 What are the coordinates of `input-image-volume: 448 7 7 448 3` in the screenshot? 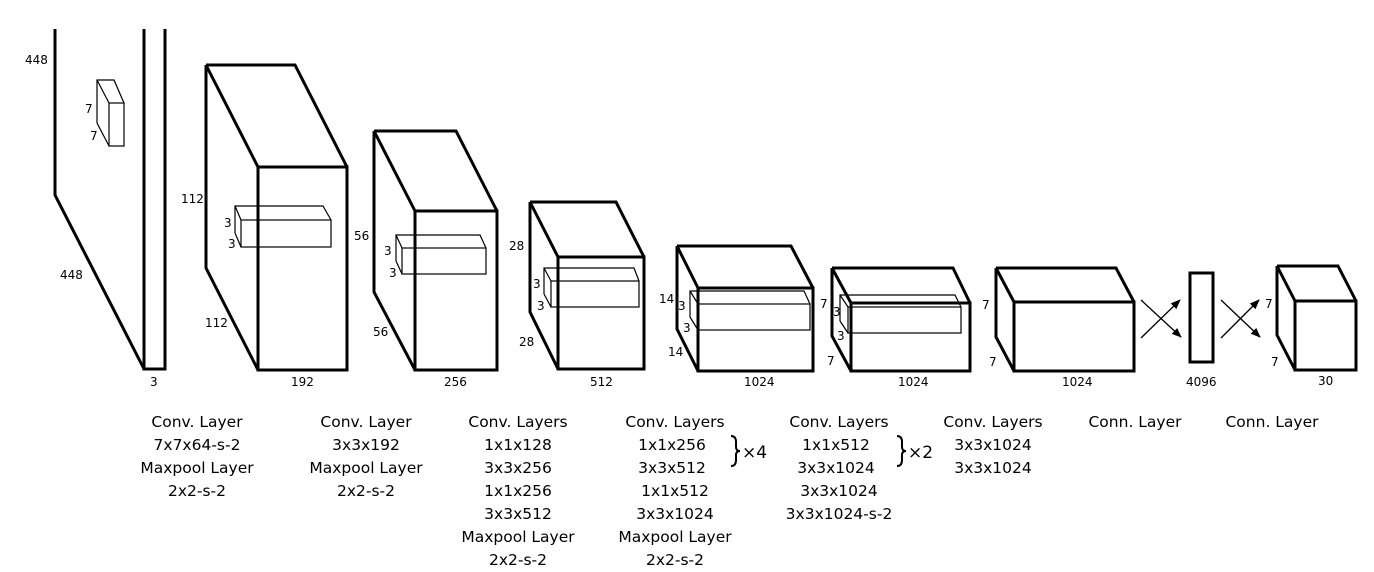 It's located at (96, 209).